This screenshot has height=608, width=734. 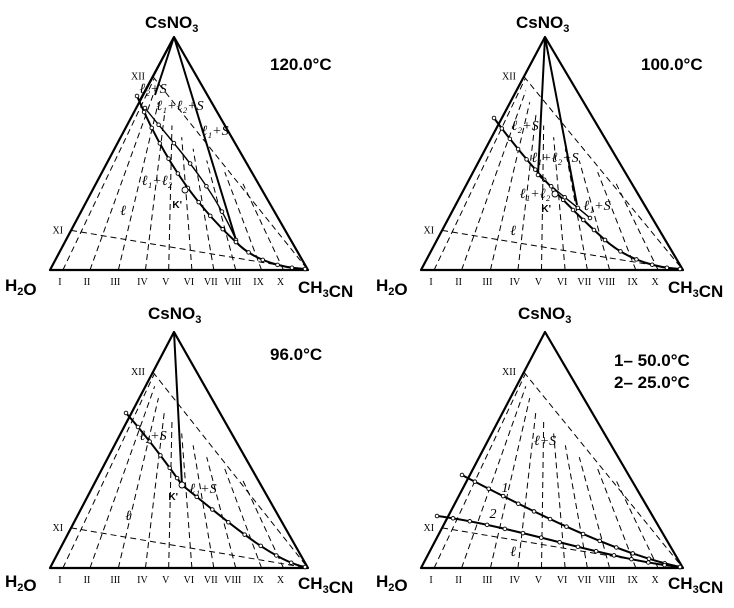 I want to click on field-label: ℓ₁+S, so click(x=596, y=206).